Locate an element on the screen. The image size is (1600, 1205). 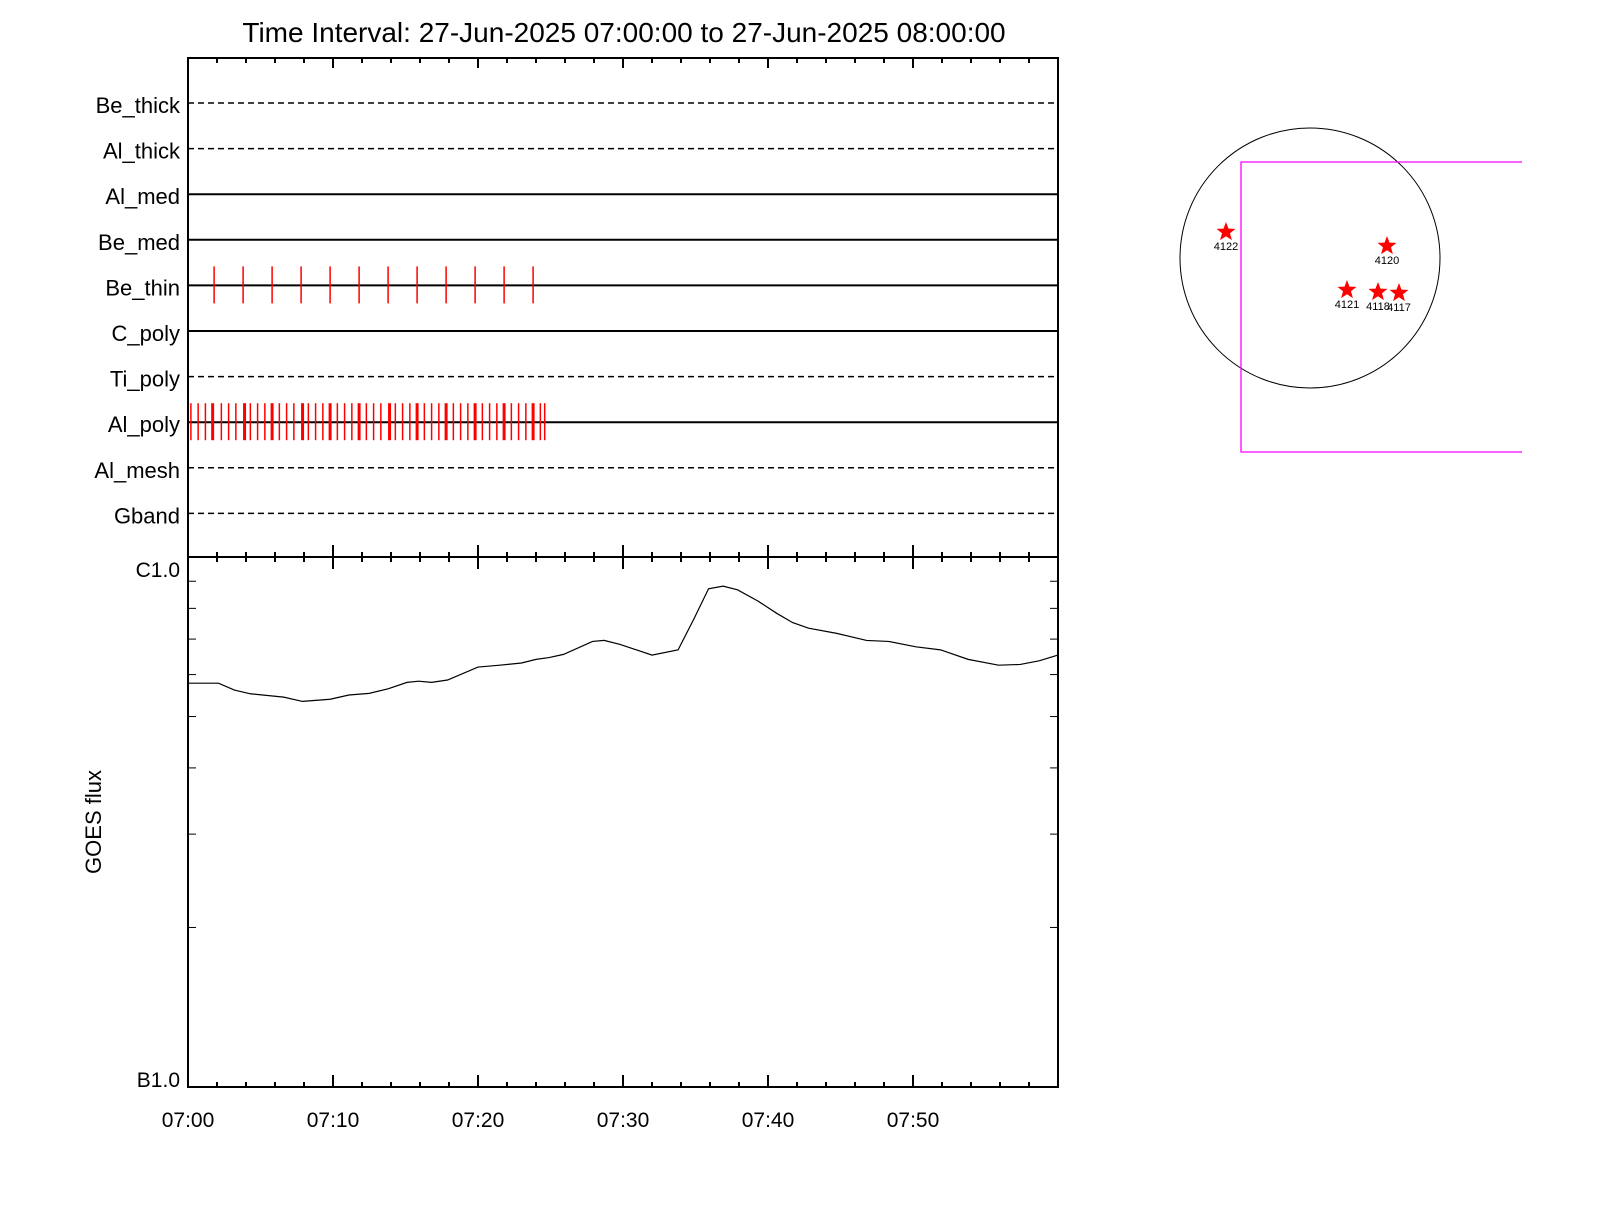
xrt-fov-box is located at coordinates (1381, 307).